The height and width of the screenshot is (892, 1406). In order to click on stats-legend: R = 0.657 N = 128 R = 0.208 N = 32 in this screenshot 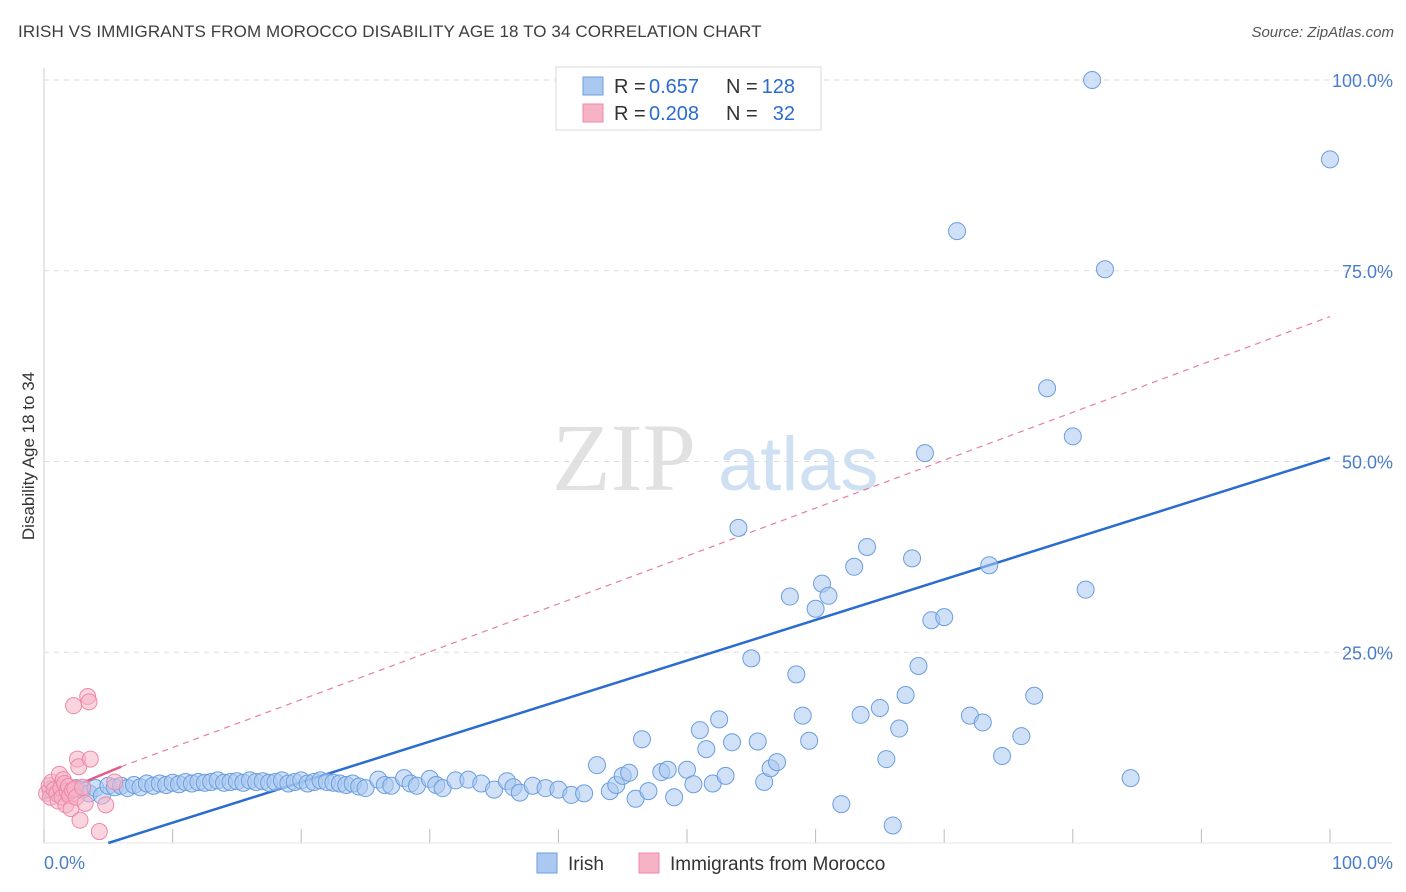, I will do `click(688, 98)`.